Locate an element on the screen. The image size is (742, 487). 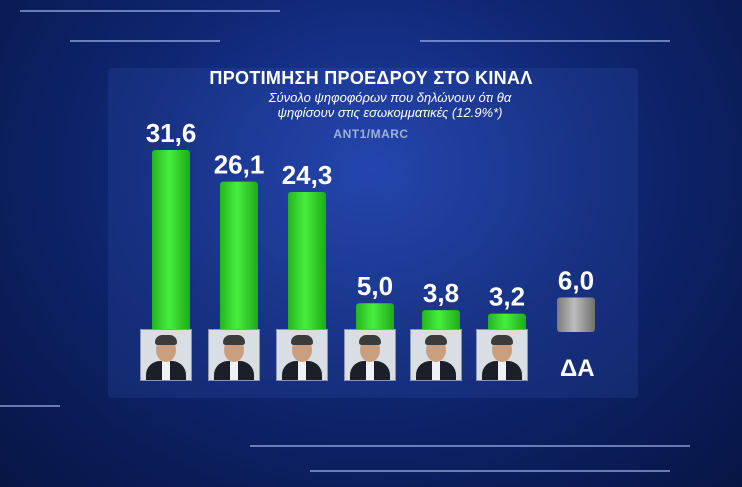
value-label-2: 26,1 is located at coordinates (239, 165).